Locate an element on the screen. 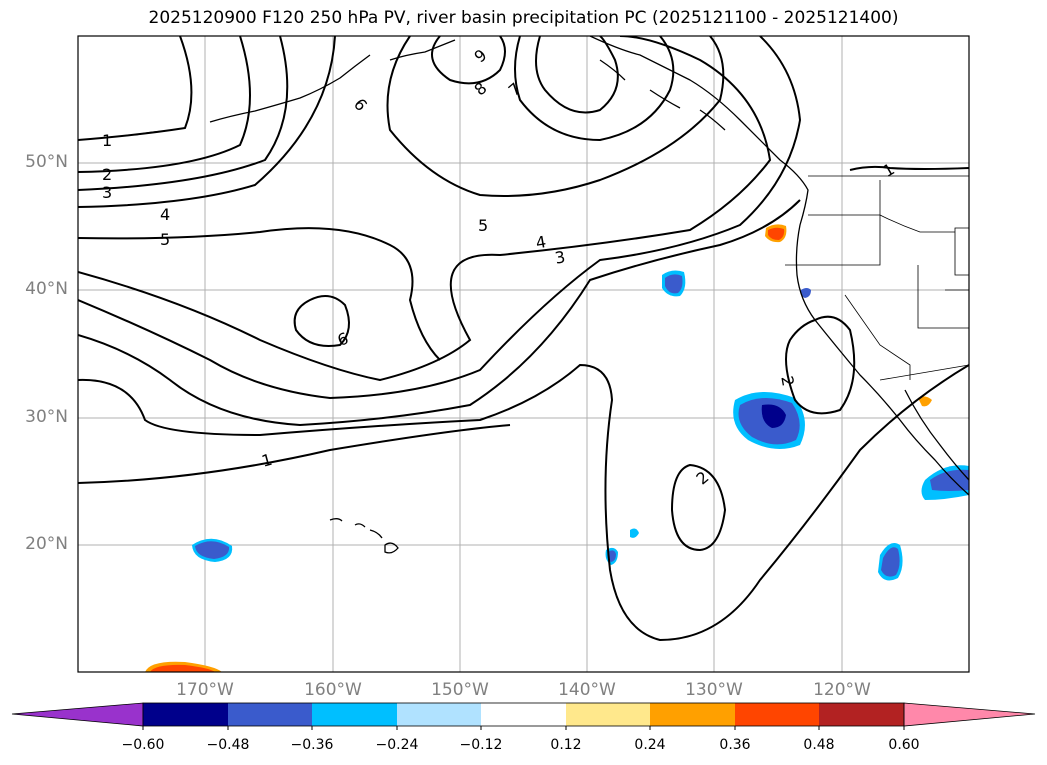 The height and width of the screenshot is (765, 1047). lon-label: 120°W is located at coordinates (842, 690).